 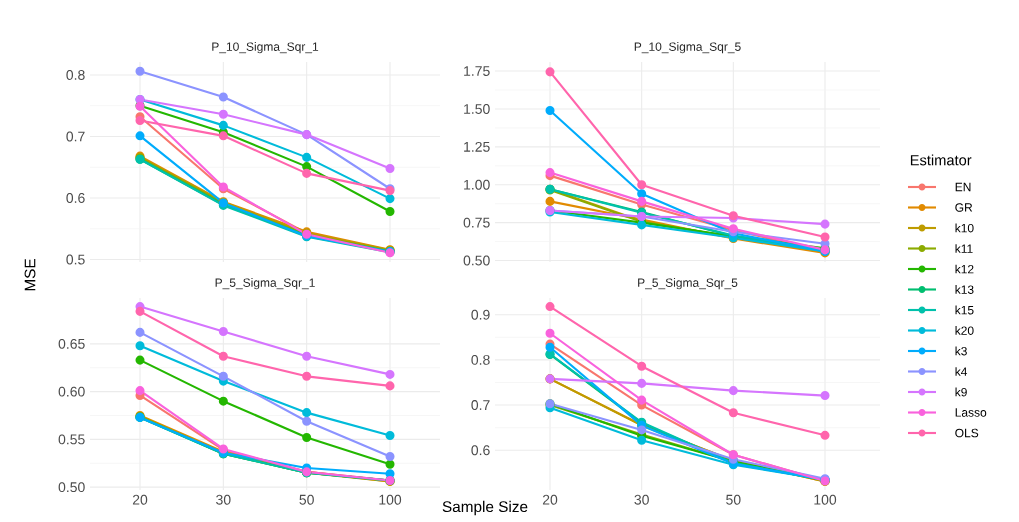 I want to click on y-tick-label: 0.9, so click(x=480, y=314).